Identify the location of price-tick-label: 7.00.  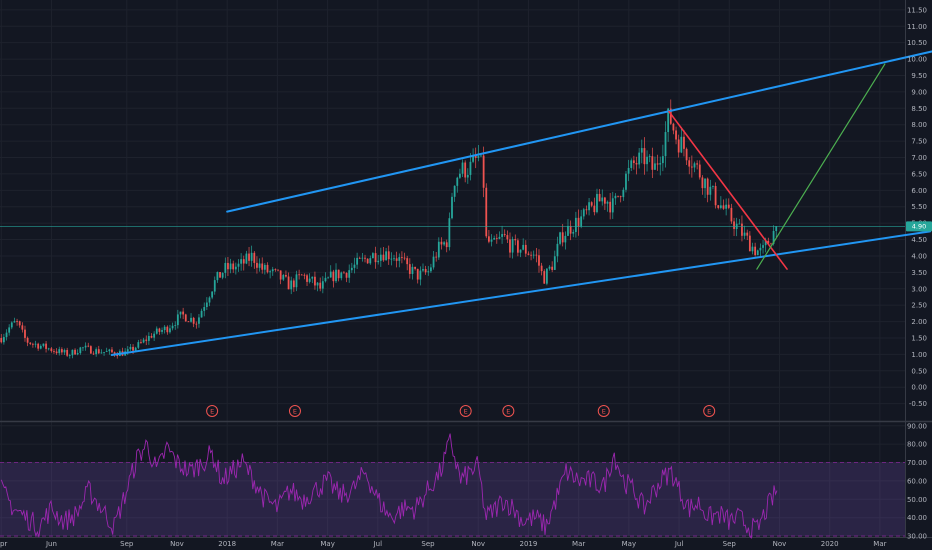
(919, 158).